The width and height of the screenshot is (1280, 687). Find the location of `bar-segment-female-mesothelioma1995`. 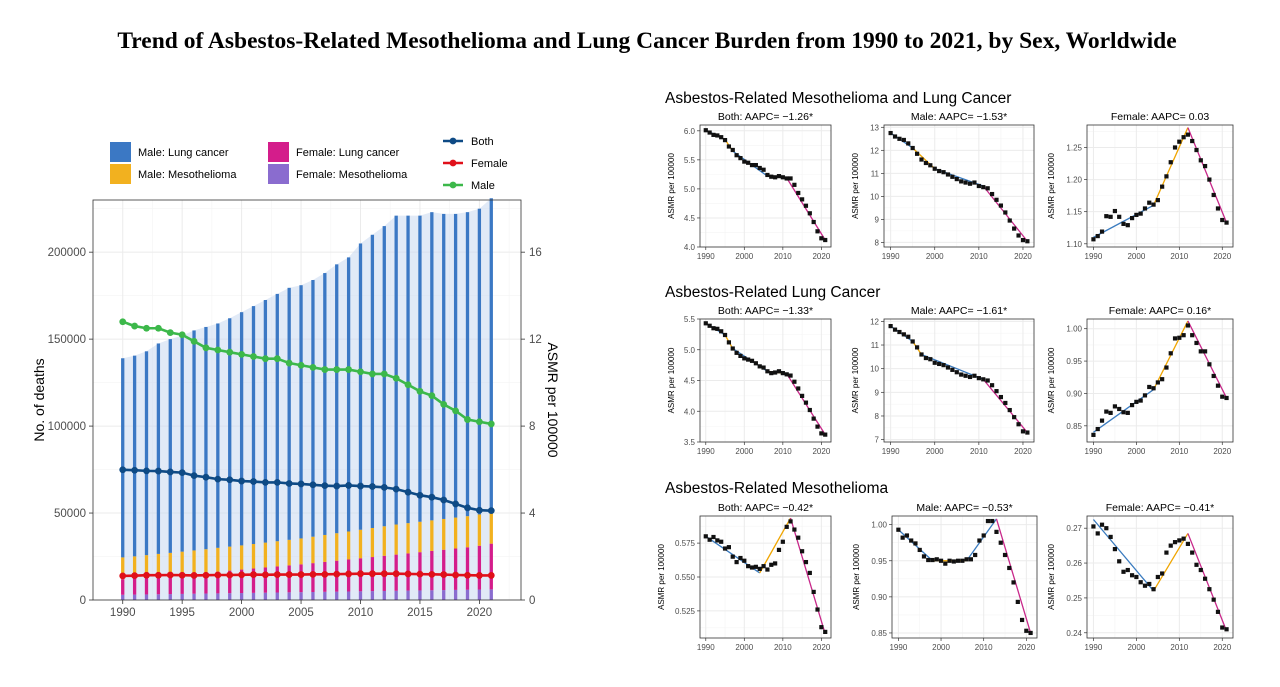

bar-segment-female-mesothelioma1995 is located at coordinates (182, 596).